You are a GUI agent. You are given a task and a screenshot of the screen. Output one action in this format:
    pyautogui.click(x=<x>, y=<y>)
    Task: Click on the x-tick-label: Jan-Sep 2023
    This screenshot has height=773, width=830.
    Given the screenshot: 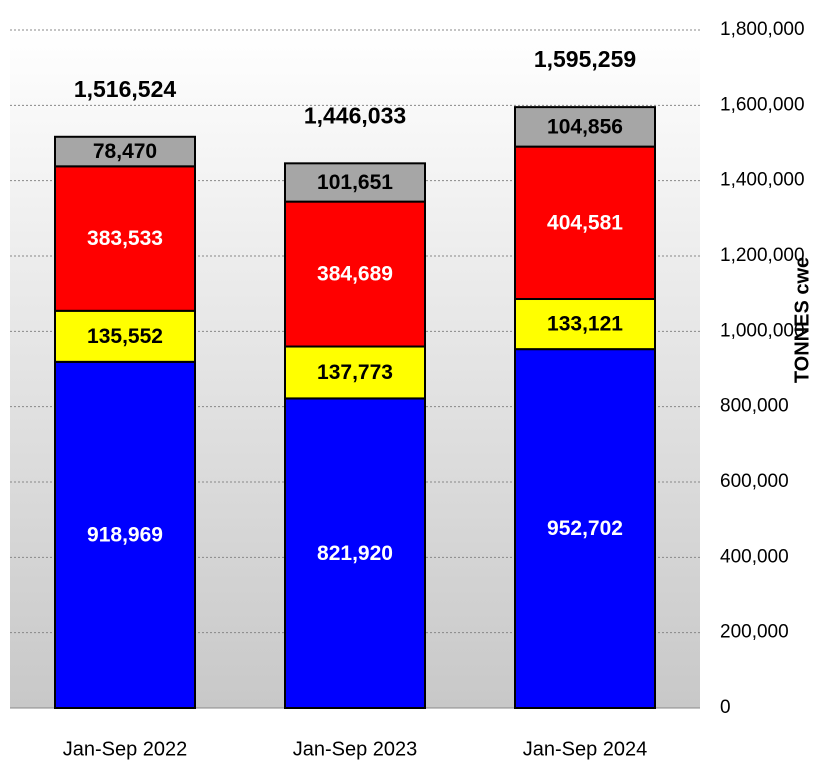 What is the action you would take?
    pyautogui.click(x=355, y=749)
    